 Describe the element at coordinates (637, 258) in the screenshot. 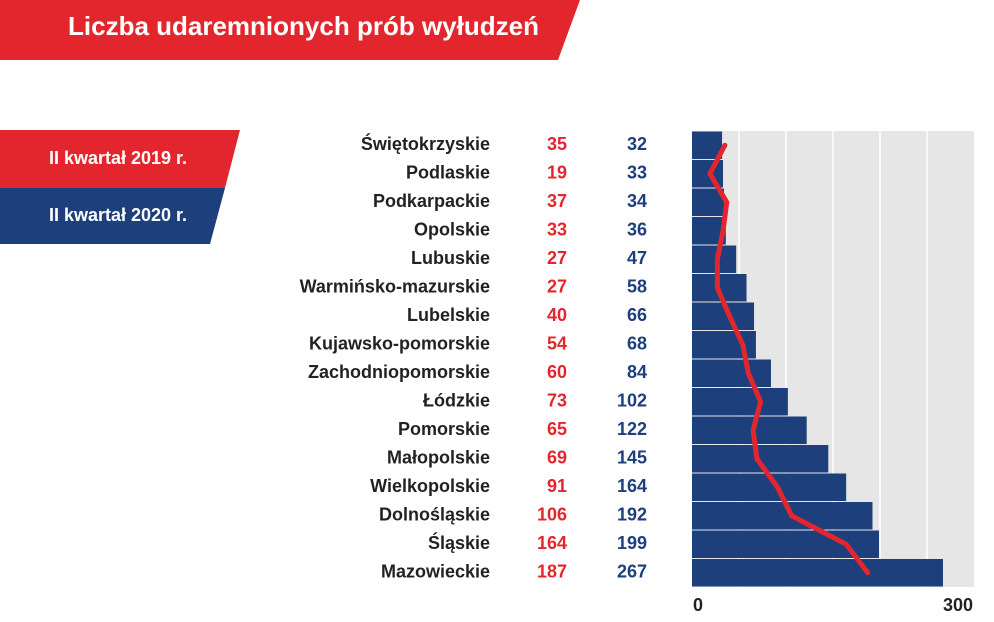

I see `value-label: 47` at that location.